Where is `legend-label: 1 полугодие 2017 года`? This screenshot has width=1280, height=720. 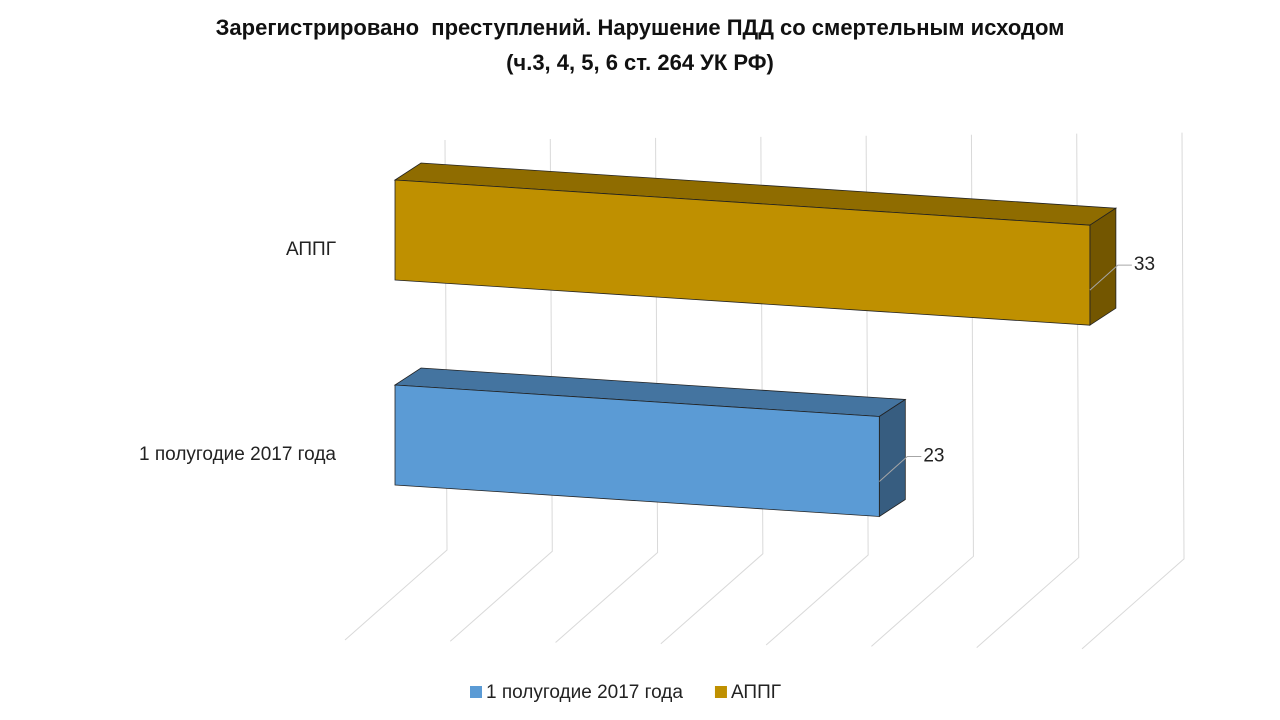 legend-label: 1 полугодие 2017 года is located at coordinates (584, 692).